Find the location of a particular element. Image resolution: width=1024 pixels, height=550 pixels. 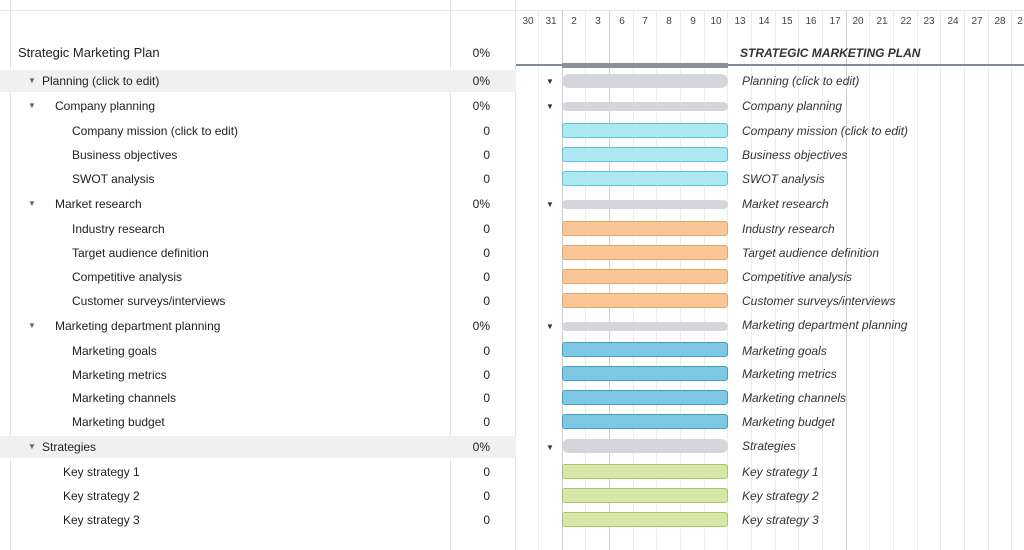

day-label: 8 is located at coordinates (669, 21).